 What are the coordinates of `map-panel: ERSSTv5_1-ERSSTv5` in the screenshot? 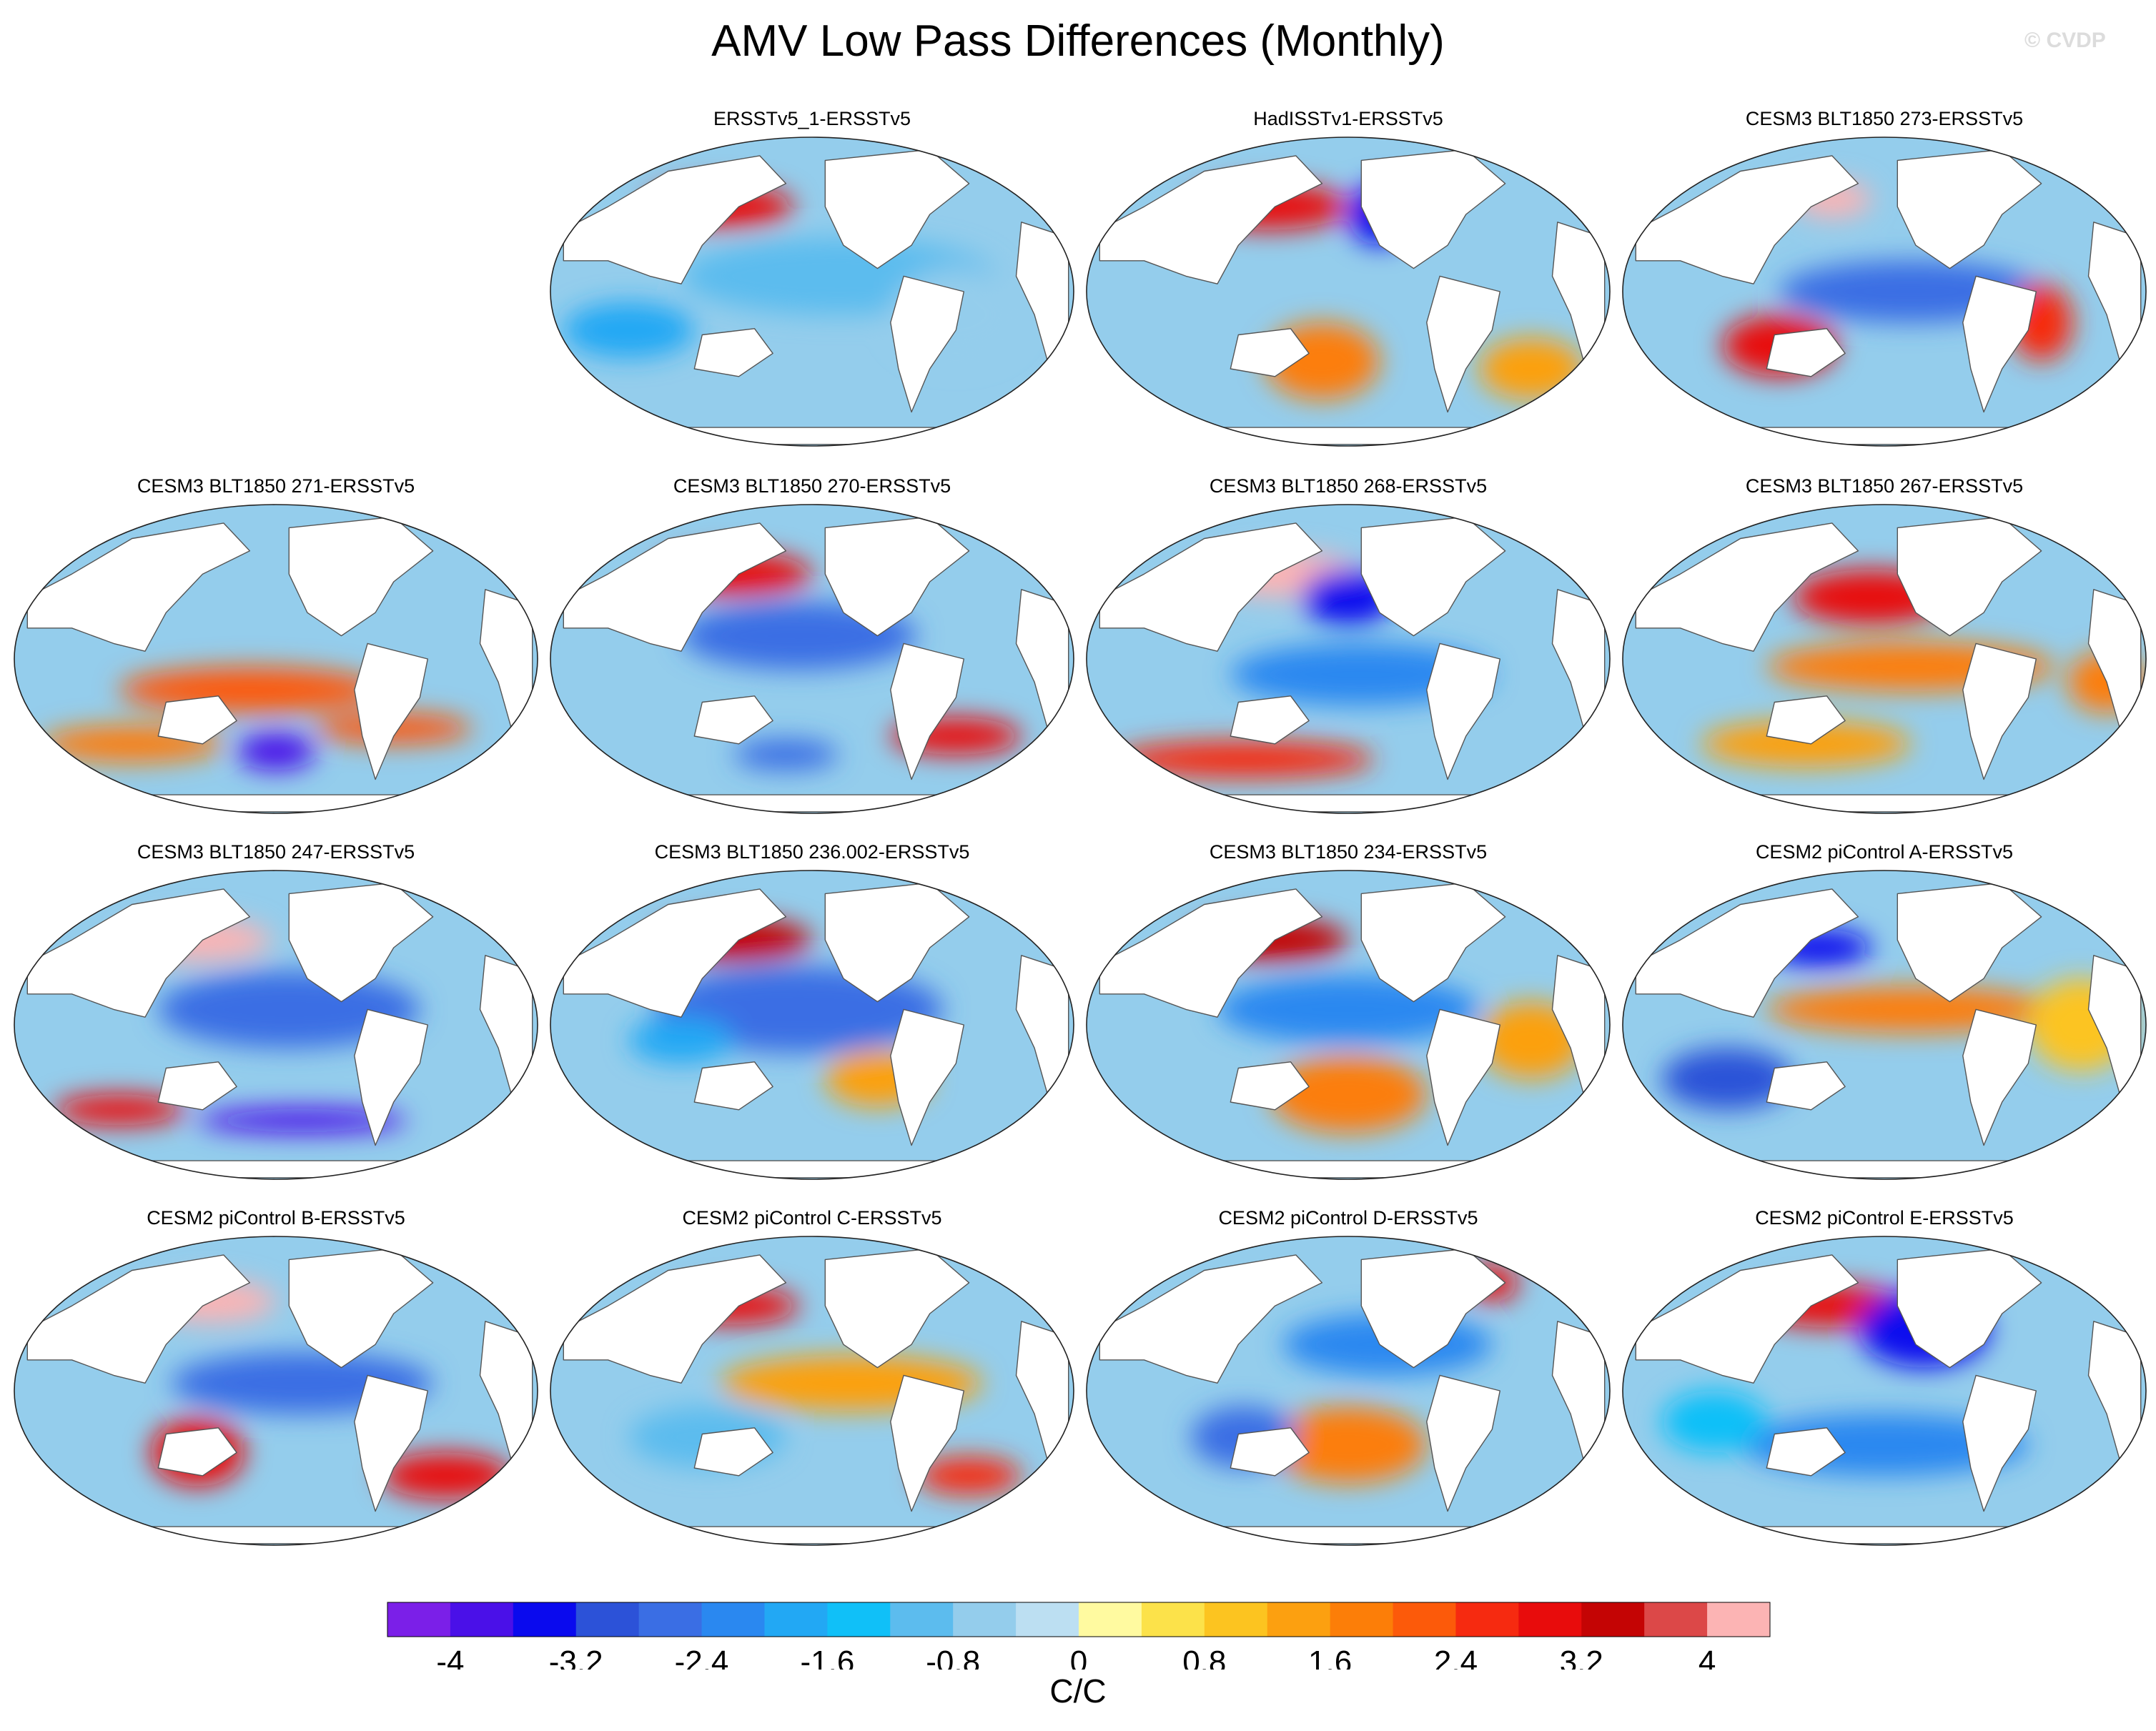 It's located at (812, 281).